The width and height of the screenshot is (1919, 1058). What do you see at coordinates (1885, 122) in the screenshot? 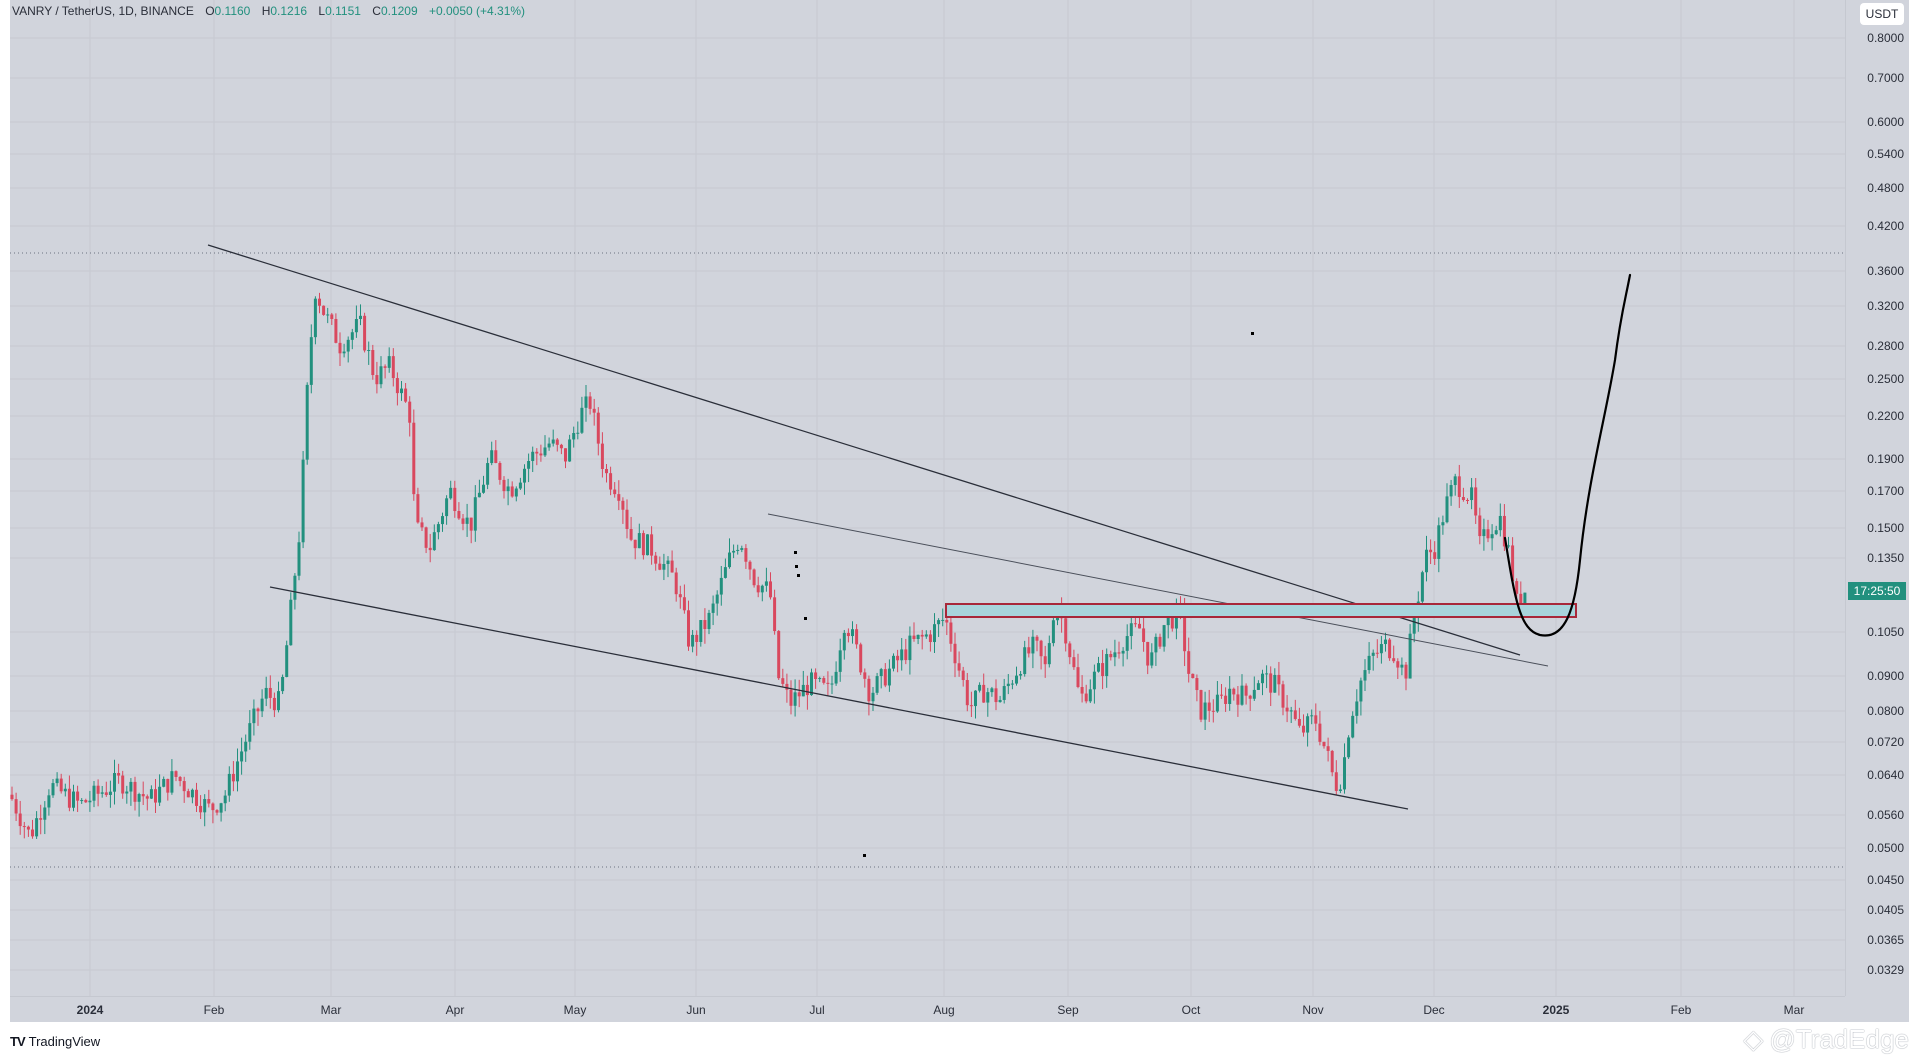
I see `price-label: 0.6000` at bounding box center [1885, 122].